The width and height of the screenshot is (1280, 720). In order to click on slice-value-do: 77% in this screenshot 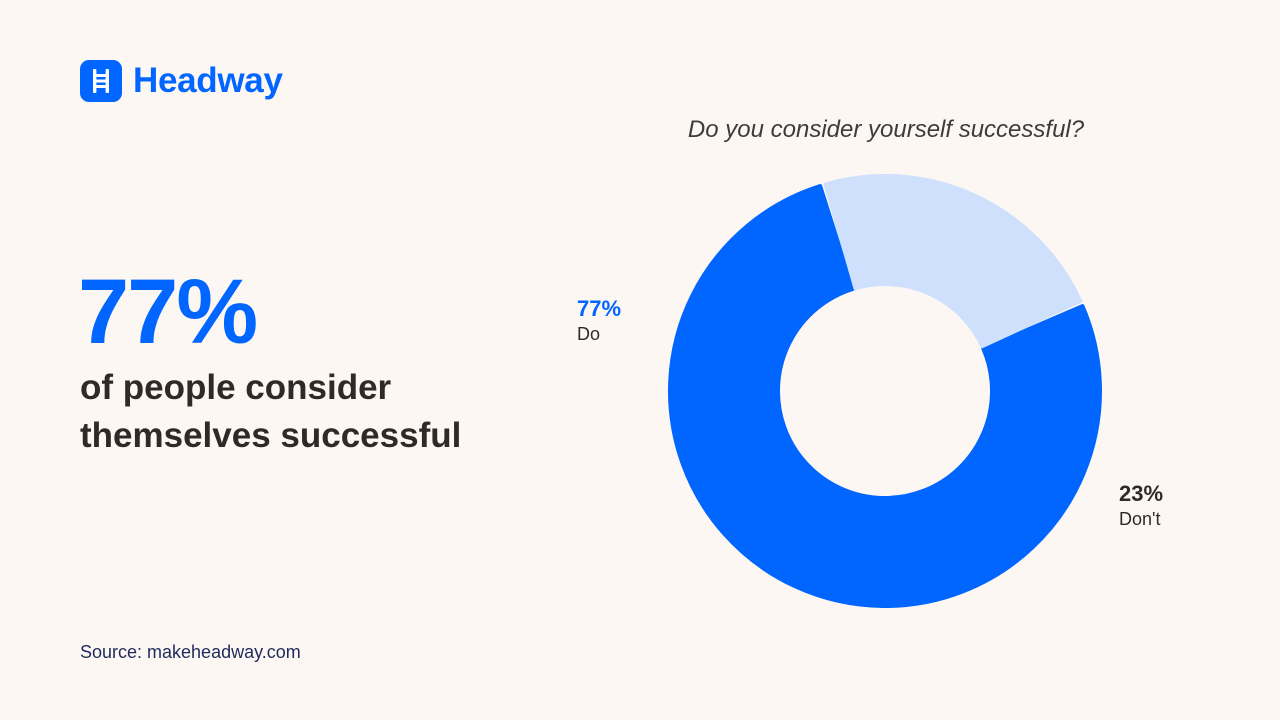, I will do `click(599, 308)`.